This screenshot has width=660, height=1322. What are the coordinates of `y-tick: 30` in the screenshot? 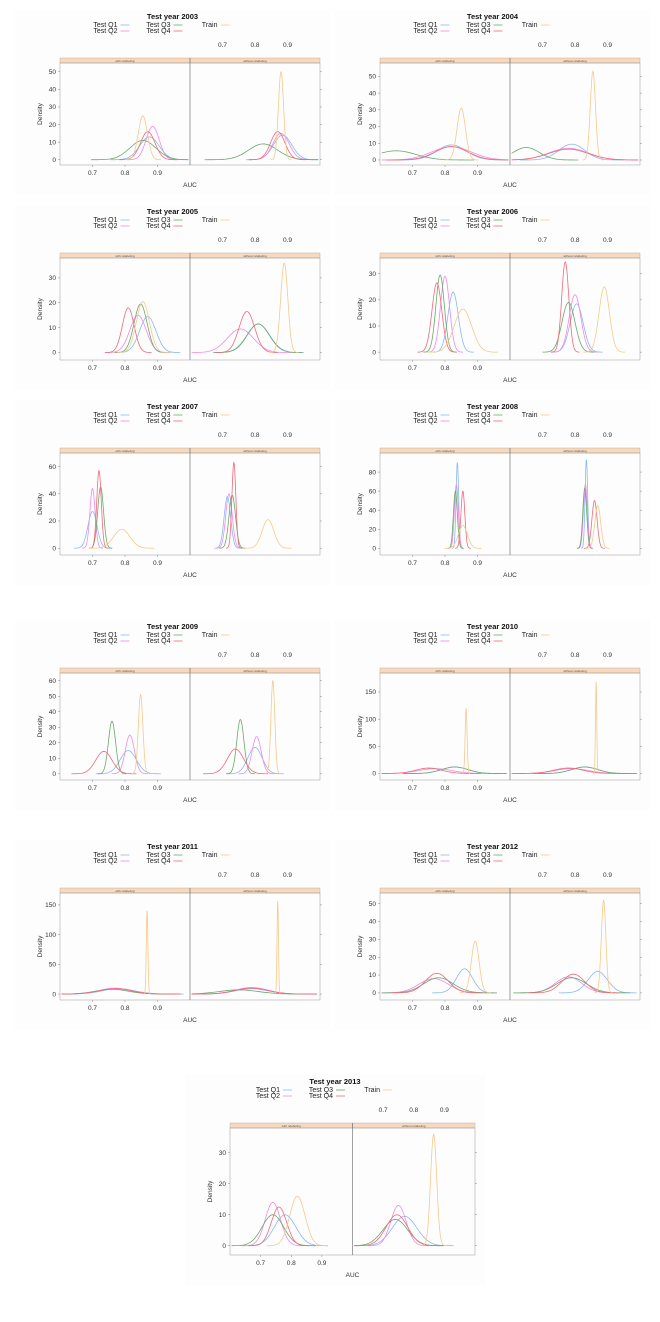 It's located at (373, 940).